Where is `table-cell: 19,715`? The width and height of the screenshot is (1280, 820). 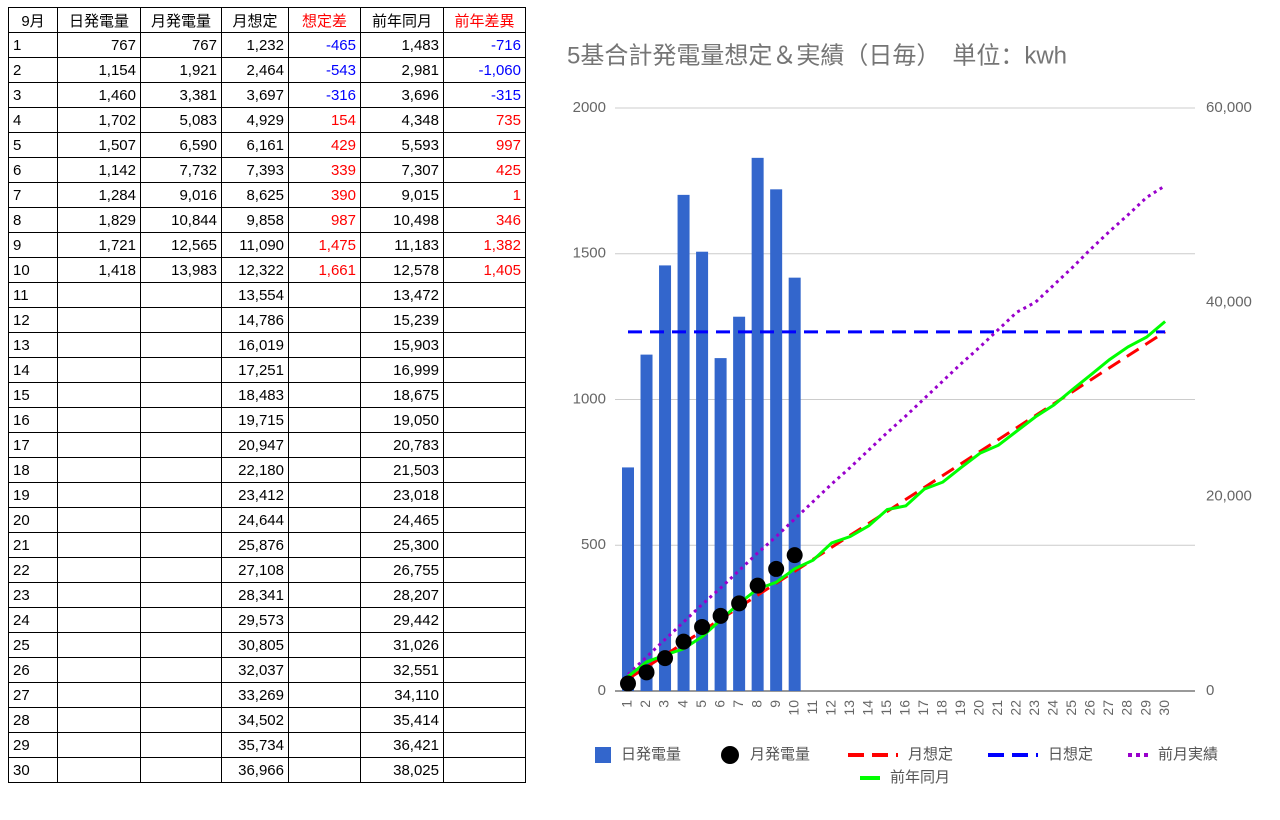
table-cell: 19,715 is located at coordinates (255, 420).